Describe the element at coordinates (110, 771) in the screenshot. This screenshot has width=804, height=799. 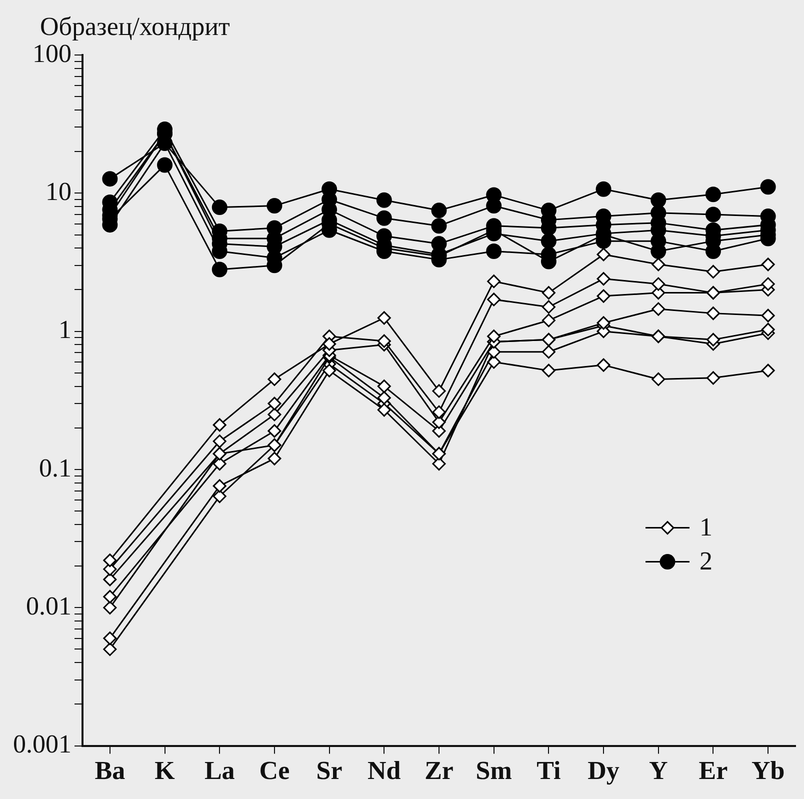
I see `x-tick-label: Ba` at that location.